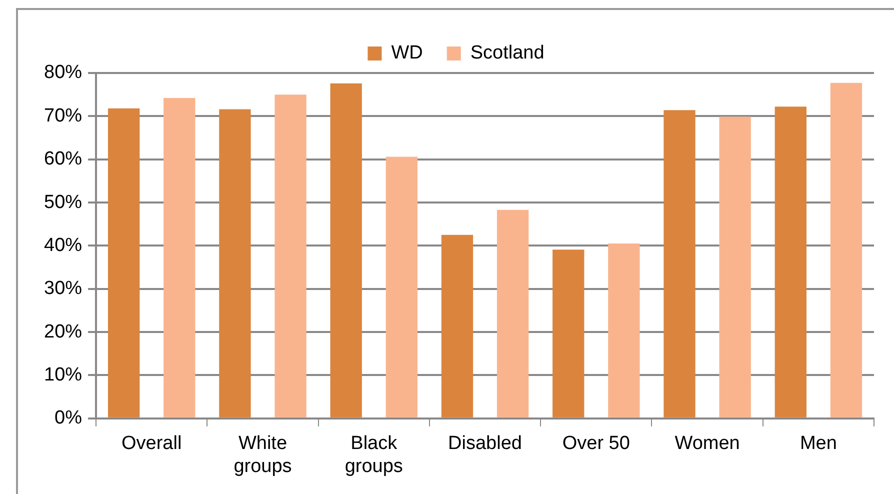 Image resolution: width=894 pixels, height=494 pixels. Describe the element at coordinates (63, 289) in the screenshot. I see `y-tick-label: 30%` at that location.